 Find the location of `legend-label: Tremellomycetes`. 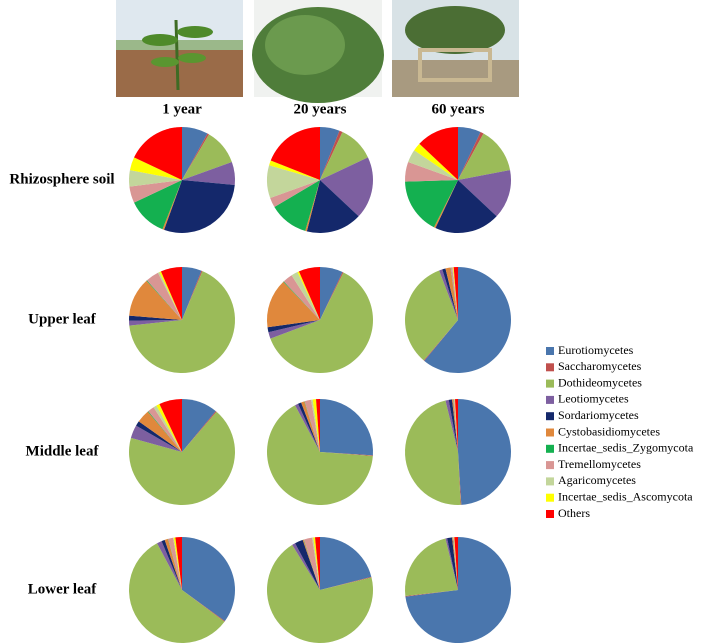

legend-label: Tremellomycetes is located at coordinates (599, 464).